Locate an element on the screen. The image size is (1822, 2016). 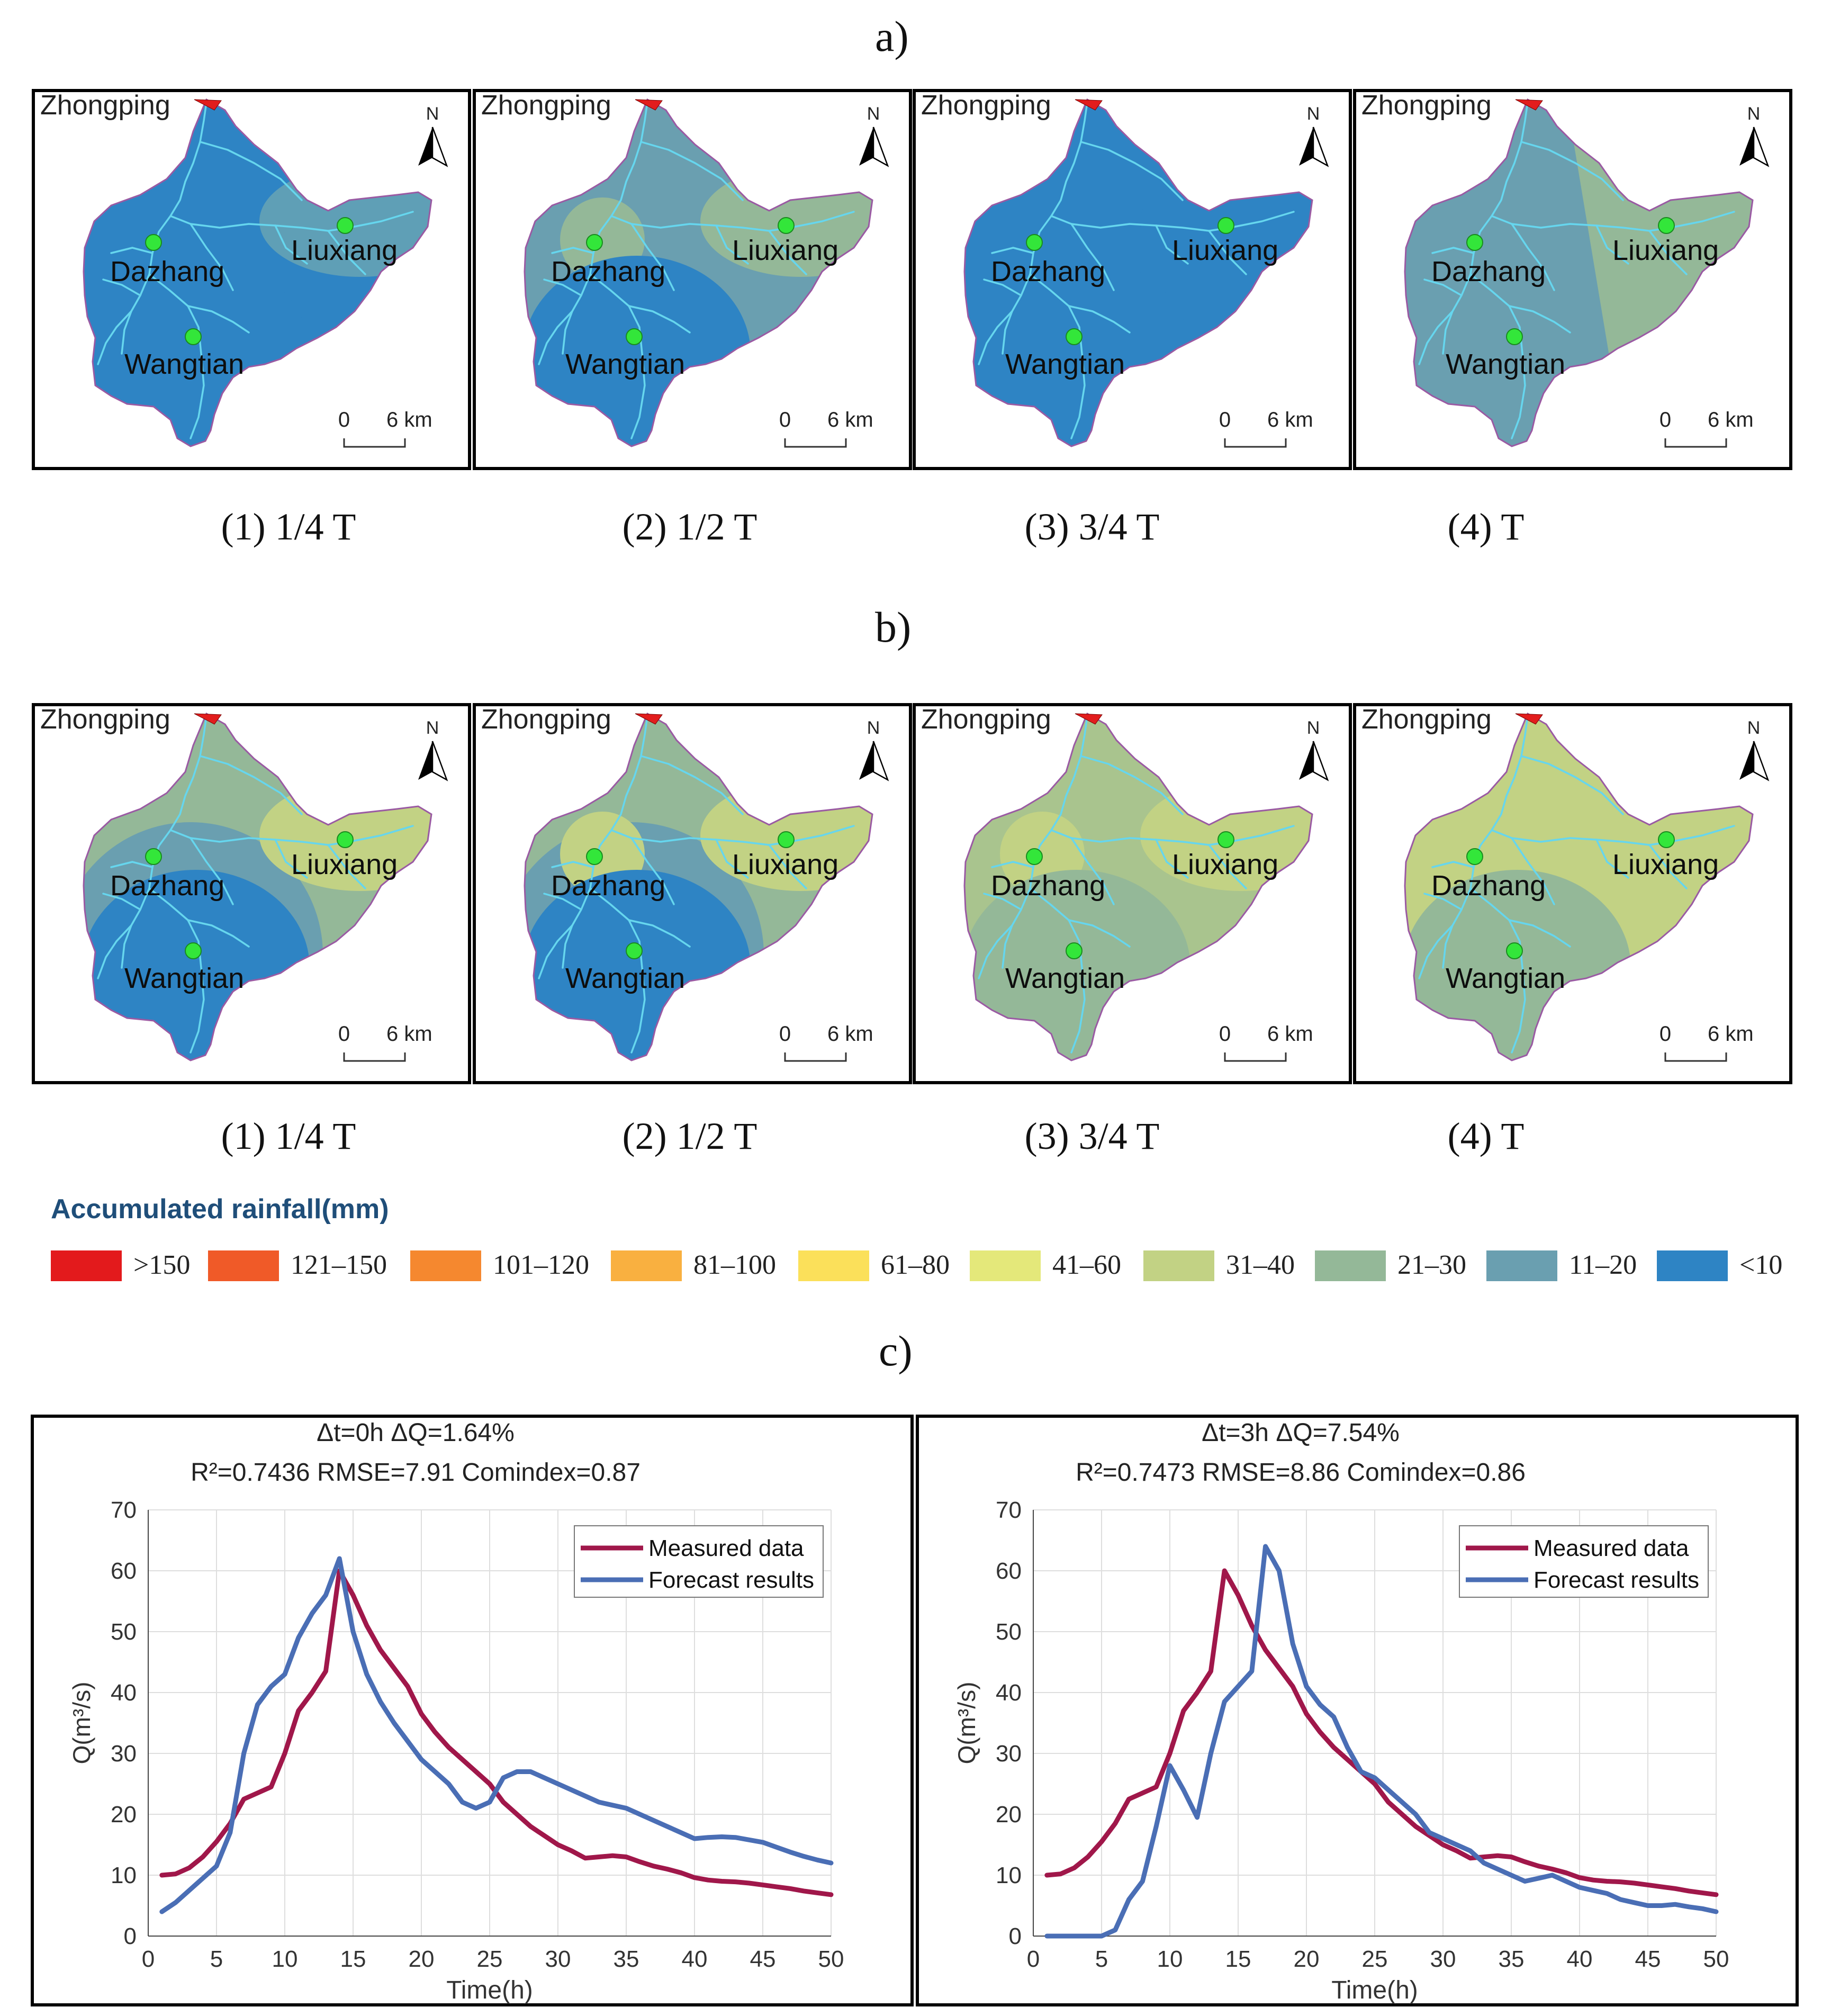
x-tick-label: 45 is located at coordinates (763, 1959).